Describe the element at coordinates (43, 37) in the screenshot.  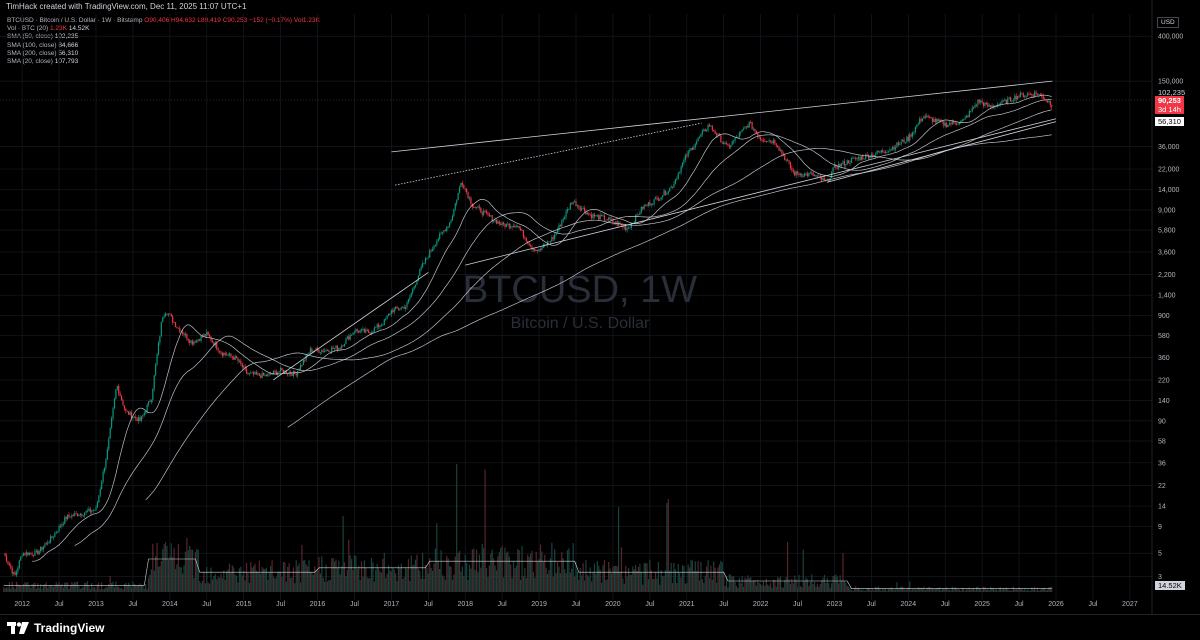
I see `legend-sma-50: SMA (50, close) 102,235` at that location.